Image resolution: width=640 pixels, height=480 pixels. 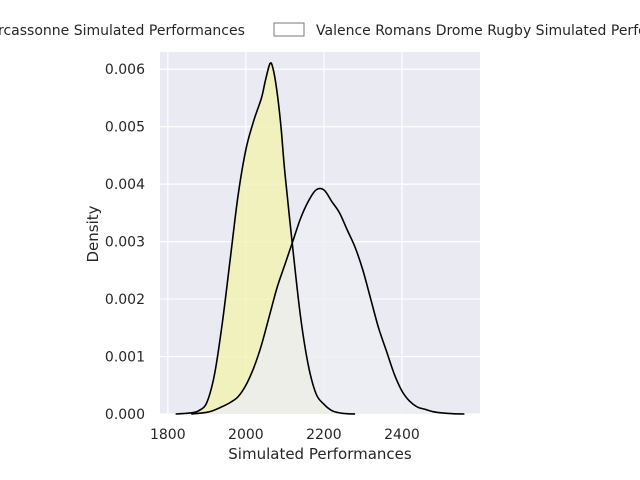 What do you see at coordinates (324, 435) in the screenshot?
I see `x-tick-label: 2200` at bounding box center [324, 435].